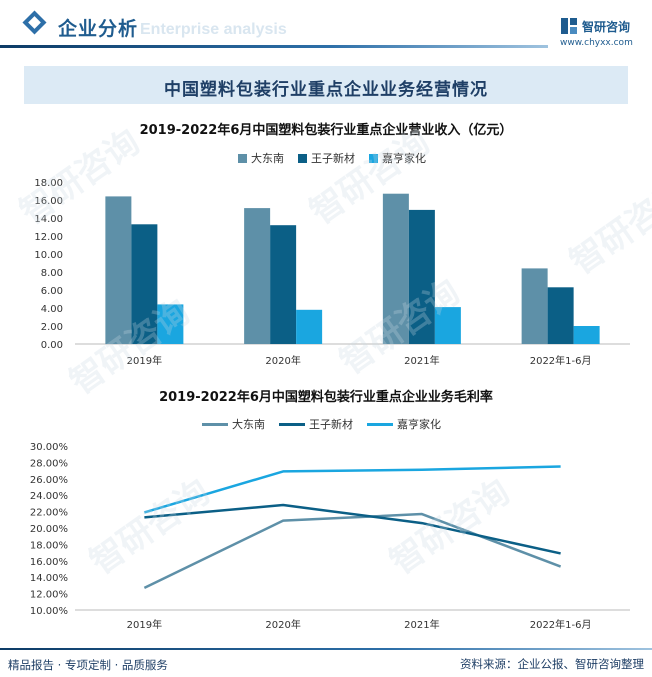  I want to click on page-title: 中国塑料包装行业重点企业业务经营情况, so click(326, 90).